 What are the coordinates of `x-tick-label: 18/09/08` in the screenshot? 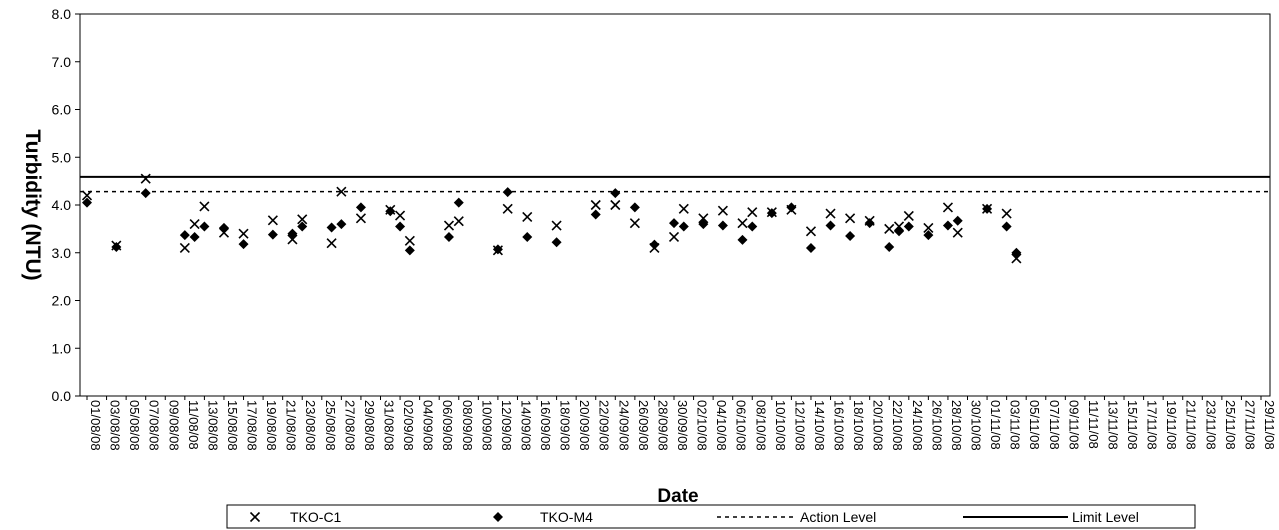 It's located at (565, 425).